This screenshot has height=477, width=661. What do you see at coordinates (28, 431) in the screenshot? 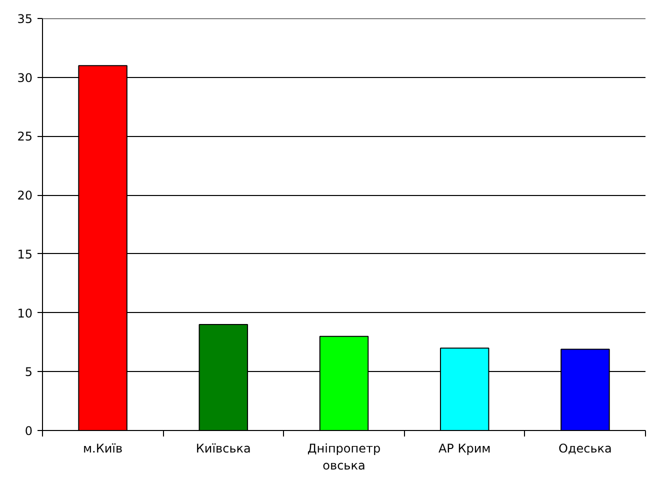
I see `y-tick-label: 0` at bounding box center [28, 431].